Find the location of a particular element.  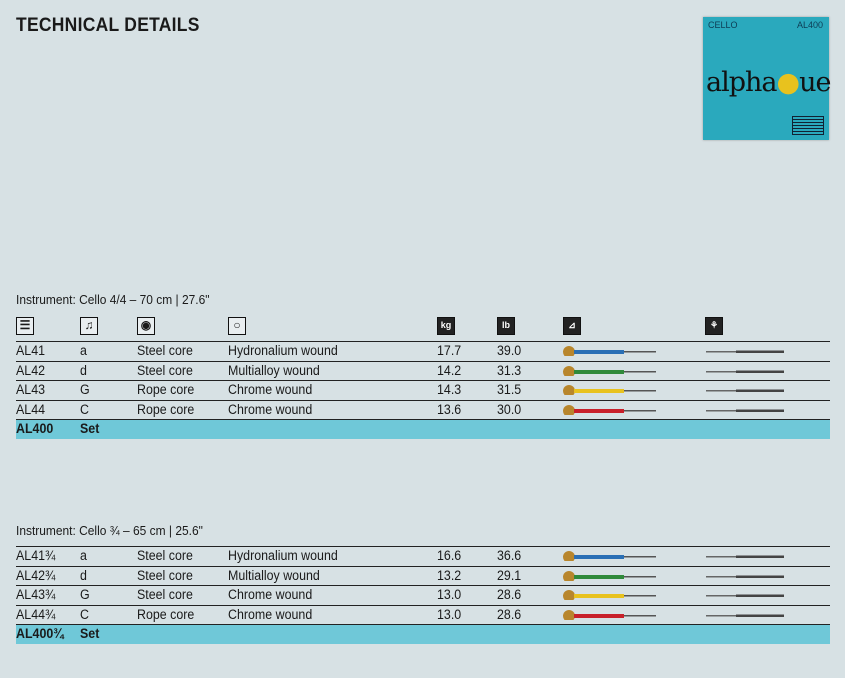

cell-code: AL43¾ is located at coordinates (36, 594).